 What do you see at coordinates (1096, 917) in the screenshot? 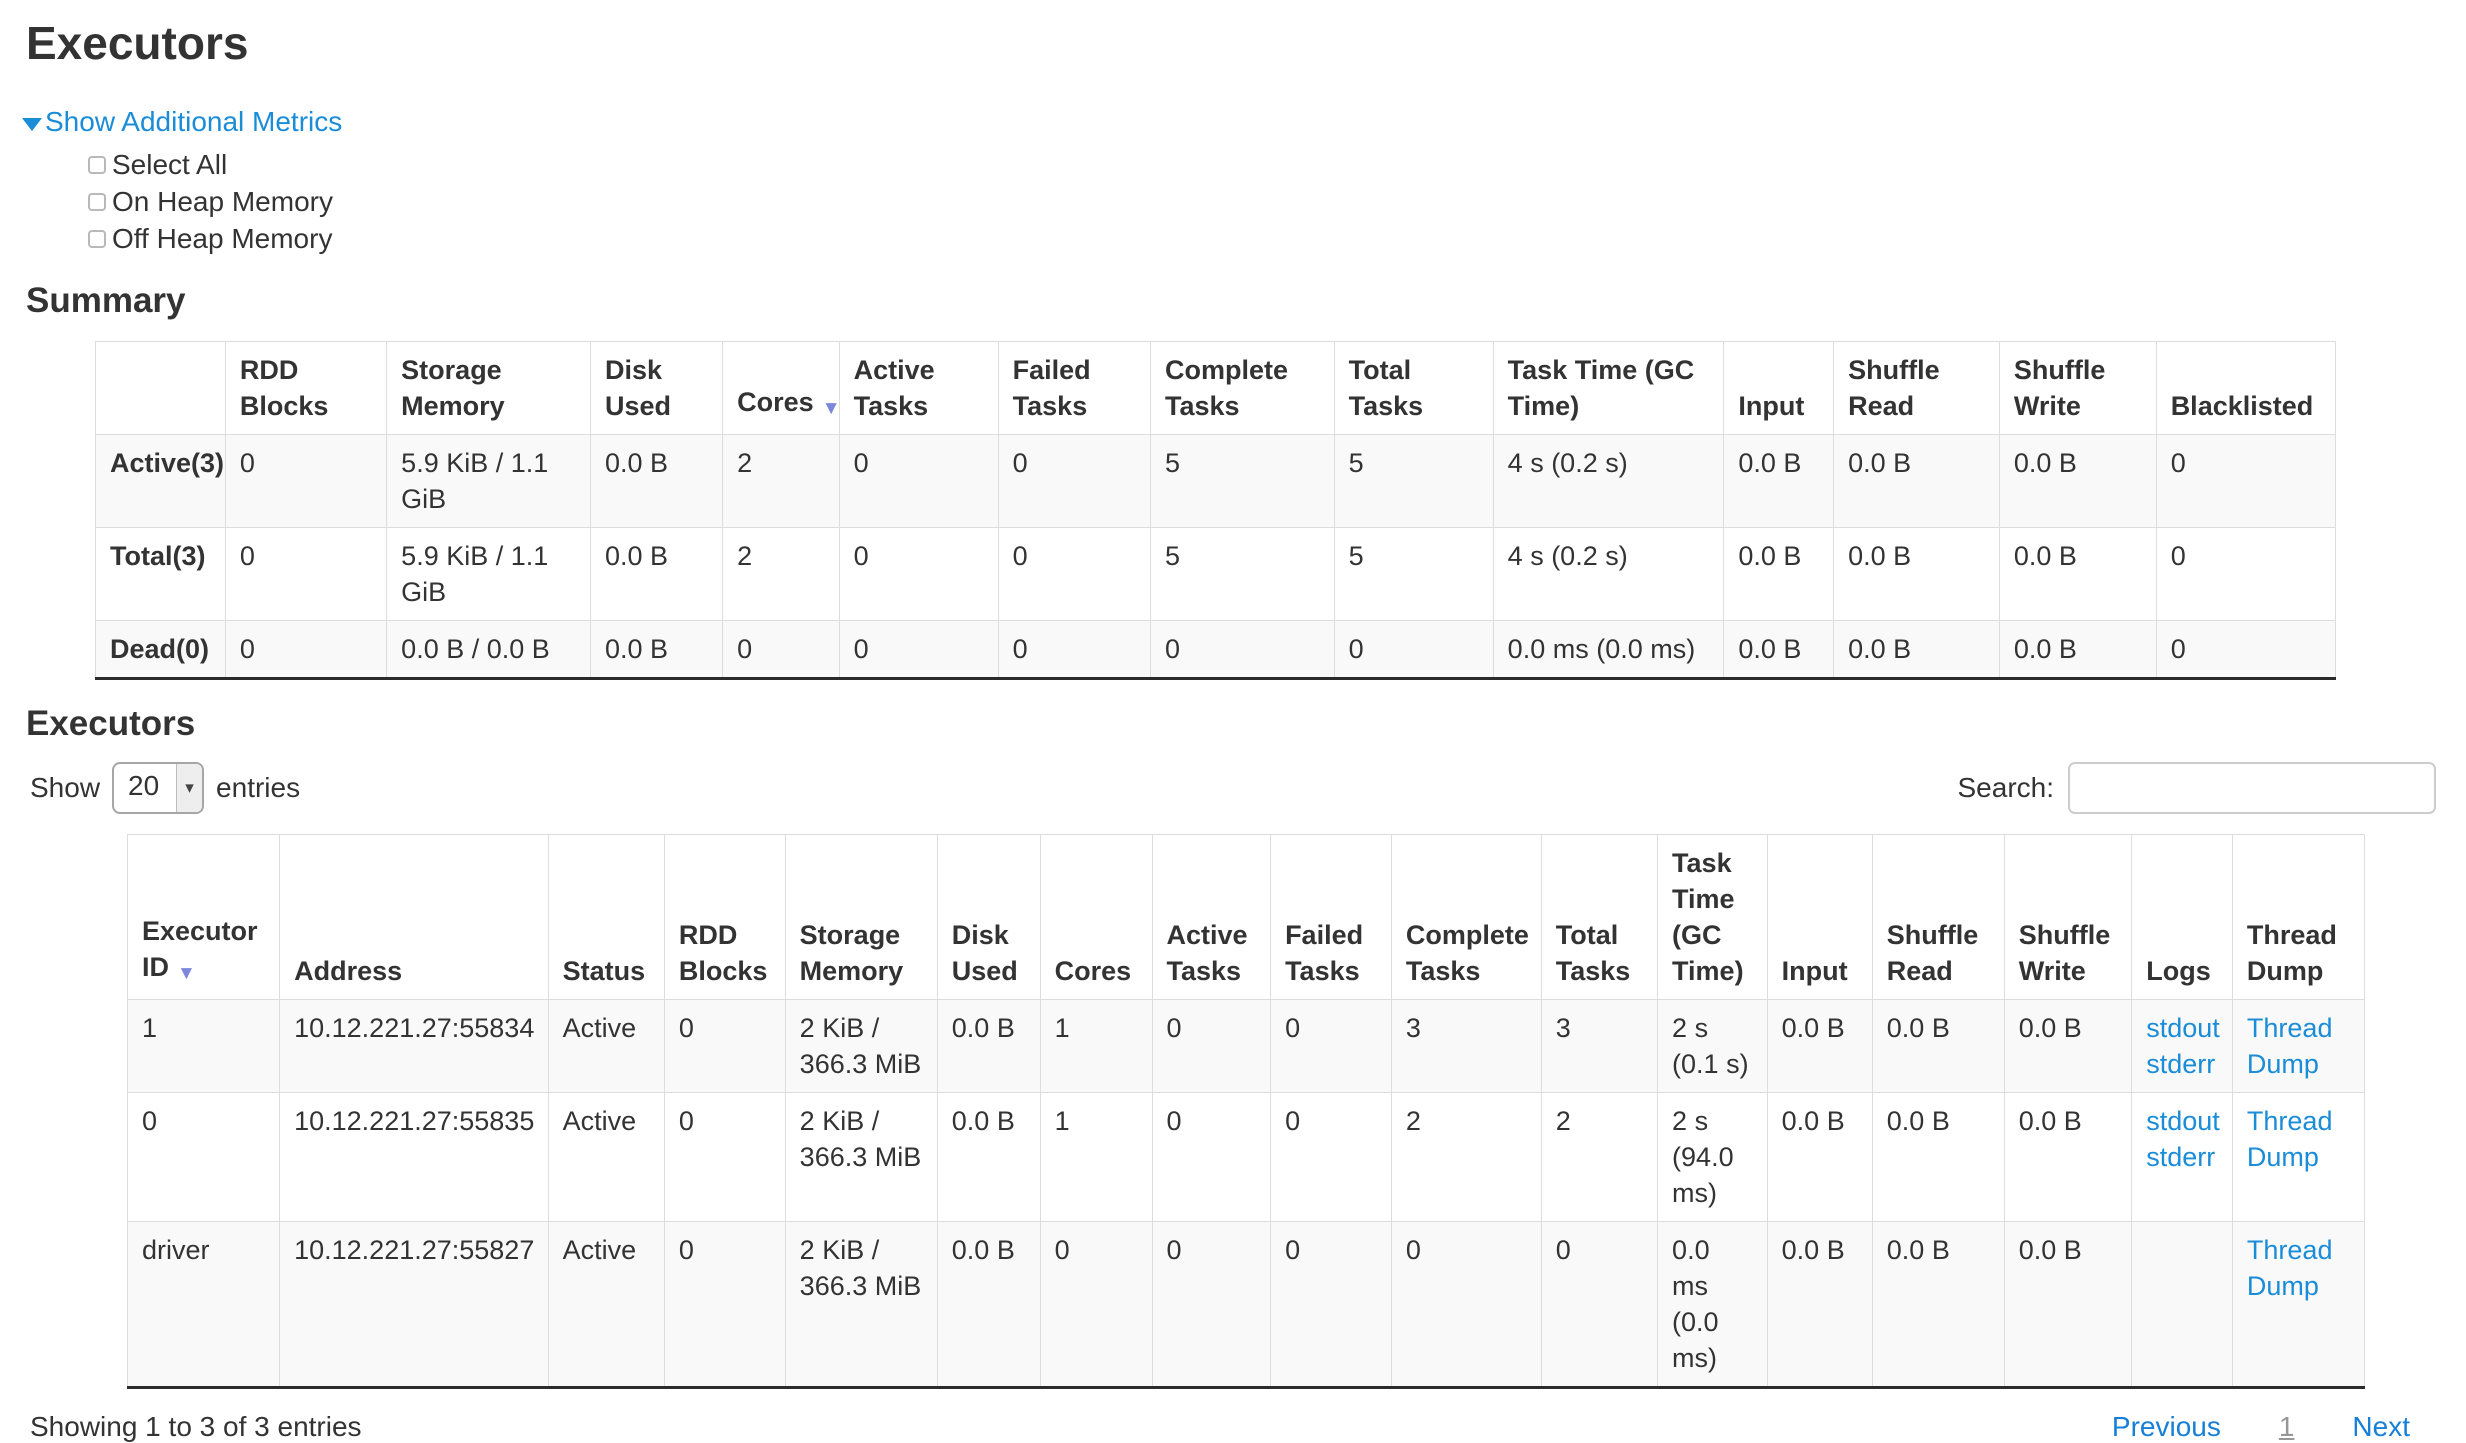
I see `col-header-cores: Cores` at bounding box center [1096, 917].